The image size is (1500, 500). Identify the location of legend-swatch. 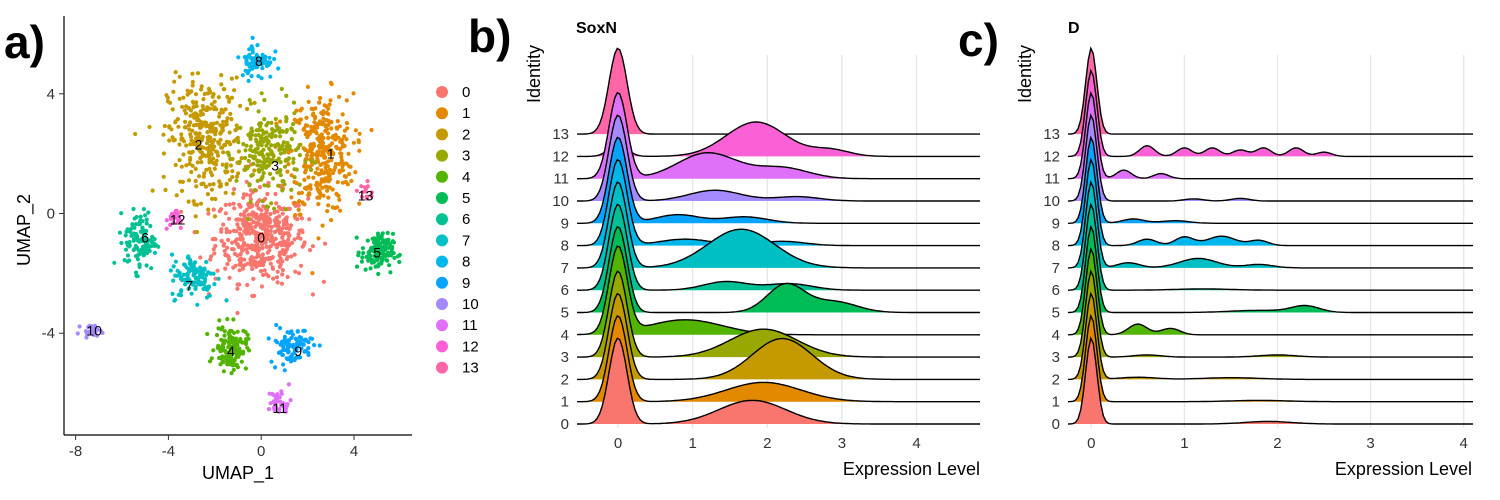
(442, 155).